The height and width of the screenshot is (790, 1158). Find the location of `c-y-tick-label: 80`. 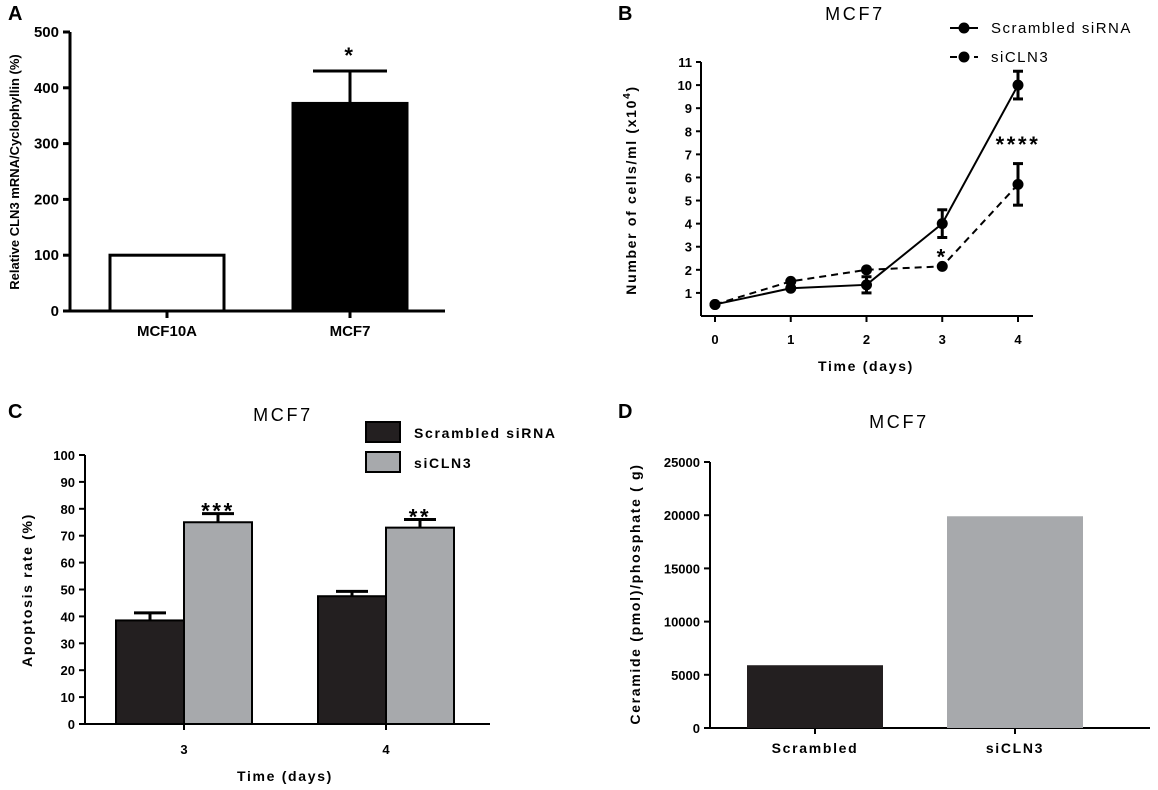

c-y-tick-label: 80 is located at coordinates (68, 509).